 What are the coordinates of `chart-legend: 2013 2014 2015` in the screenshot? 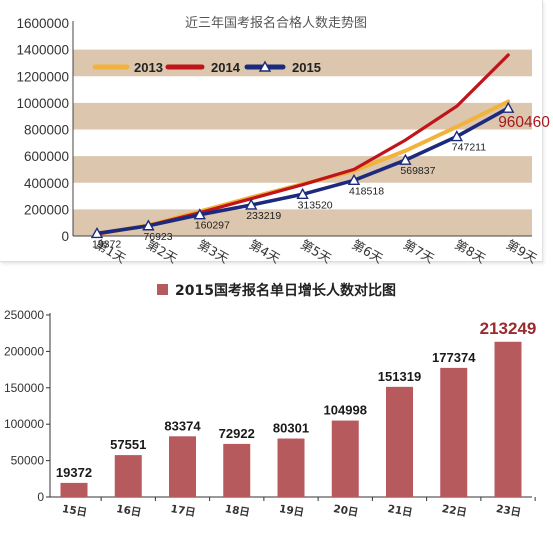 It's located at (206, 67).